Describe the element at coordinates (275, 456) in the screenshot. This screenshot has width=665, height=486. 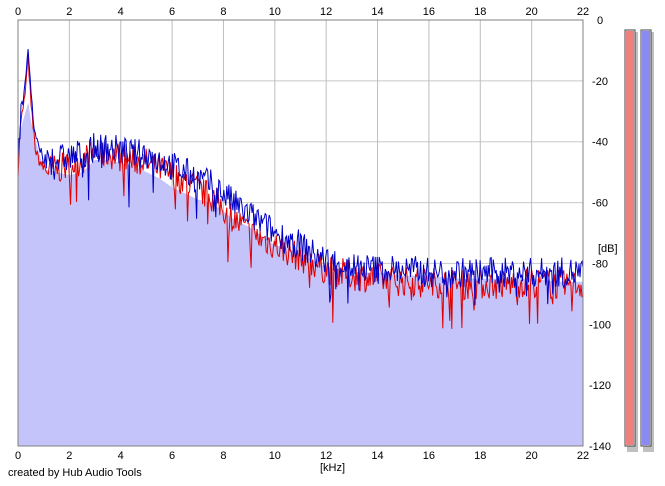
I see `x-tick-label-bottom: 10` at that location.